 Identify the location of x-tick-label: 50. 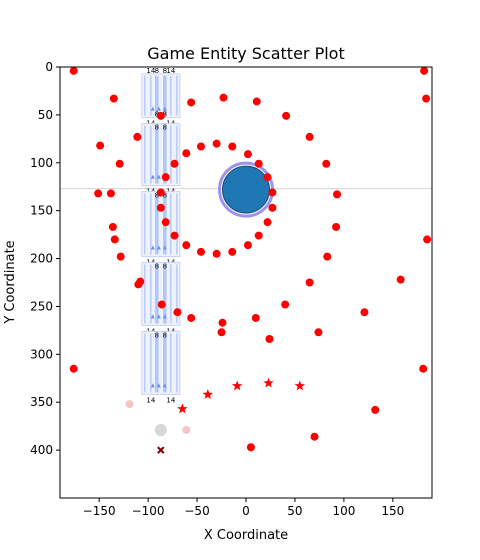
(294, 511).